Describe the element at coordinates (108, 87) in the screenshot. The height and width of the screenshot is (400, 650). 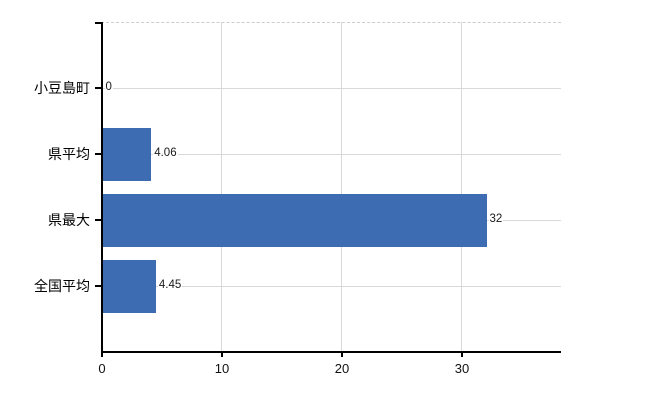
I see `bar-value-label: 0` at that location.